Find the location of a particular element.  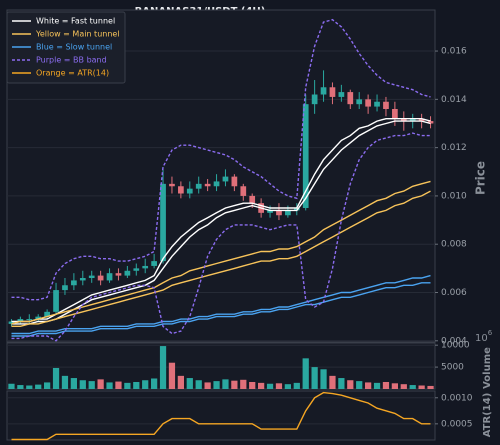

offset-base: 10 is located at coordinates (481, 338).